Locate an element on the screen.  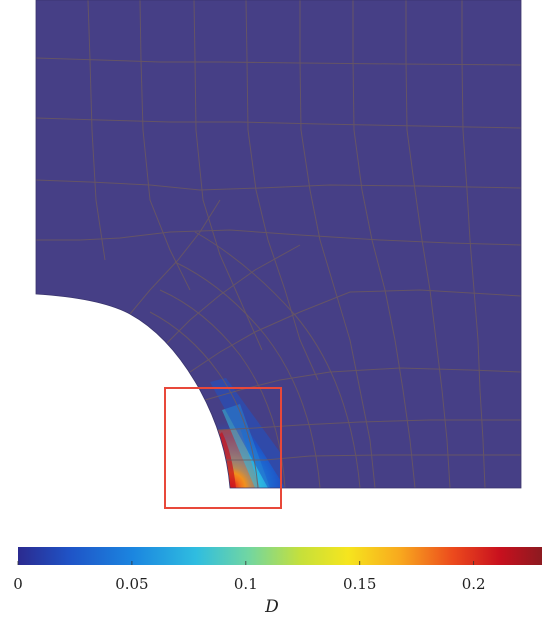
colorbar-tick-label: 0 is located at coordinates (18, 584).